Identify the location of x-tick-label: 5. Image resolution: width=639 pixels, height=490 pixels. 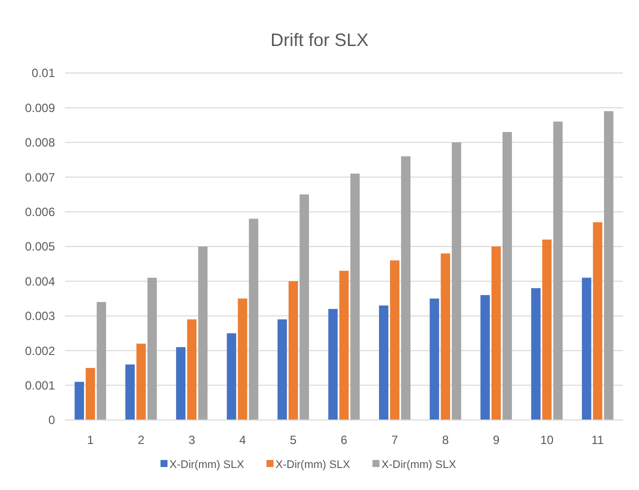
(293, 440).